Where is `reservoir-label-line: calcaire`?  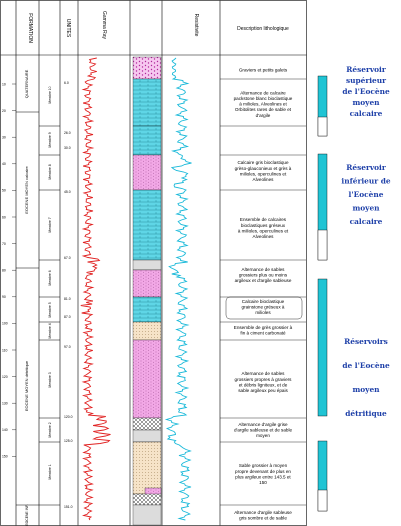 reservoir-label-line: calcaire is located at coordinates (366, 113).